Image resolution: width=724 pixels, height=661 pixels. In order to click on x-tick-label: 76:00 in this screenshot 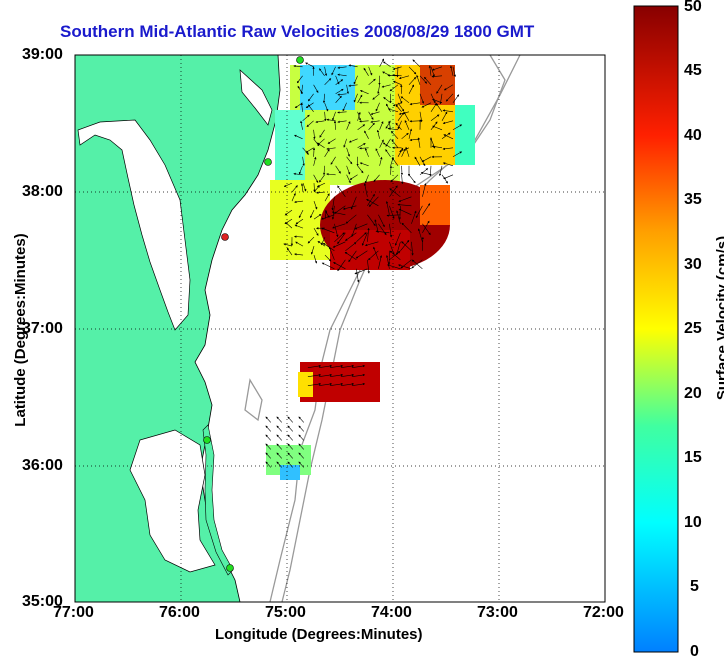, I will do `click(179, 613)`.